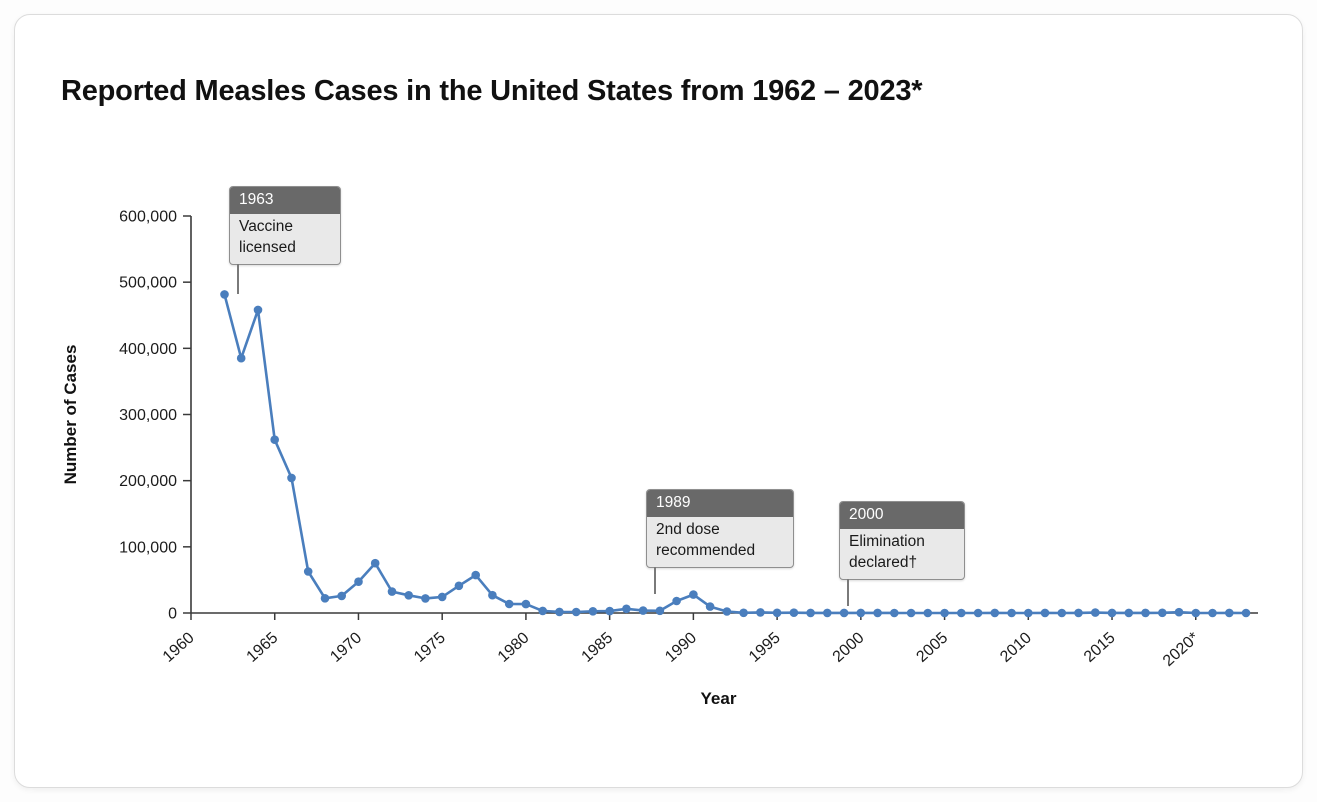 The image size is (1317, 802). I want to click on y-tick-label: 300,000, so click(148, 415).